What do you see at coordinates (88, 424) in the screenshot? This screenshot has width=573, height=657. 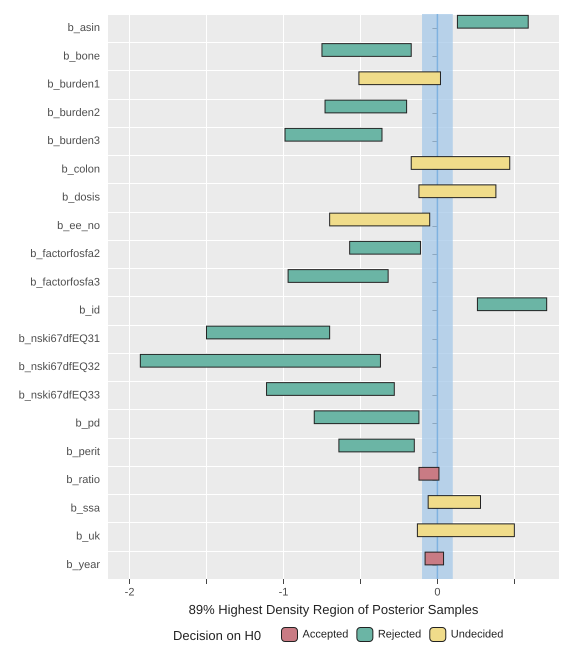 I see `y-tick-label: b_pd` at bounding box center [88, 424].